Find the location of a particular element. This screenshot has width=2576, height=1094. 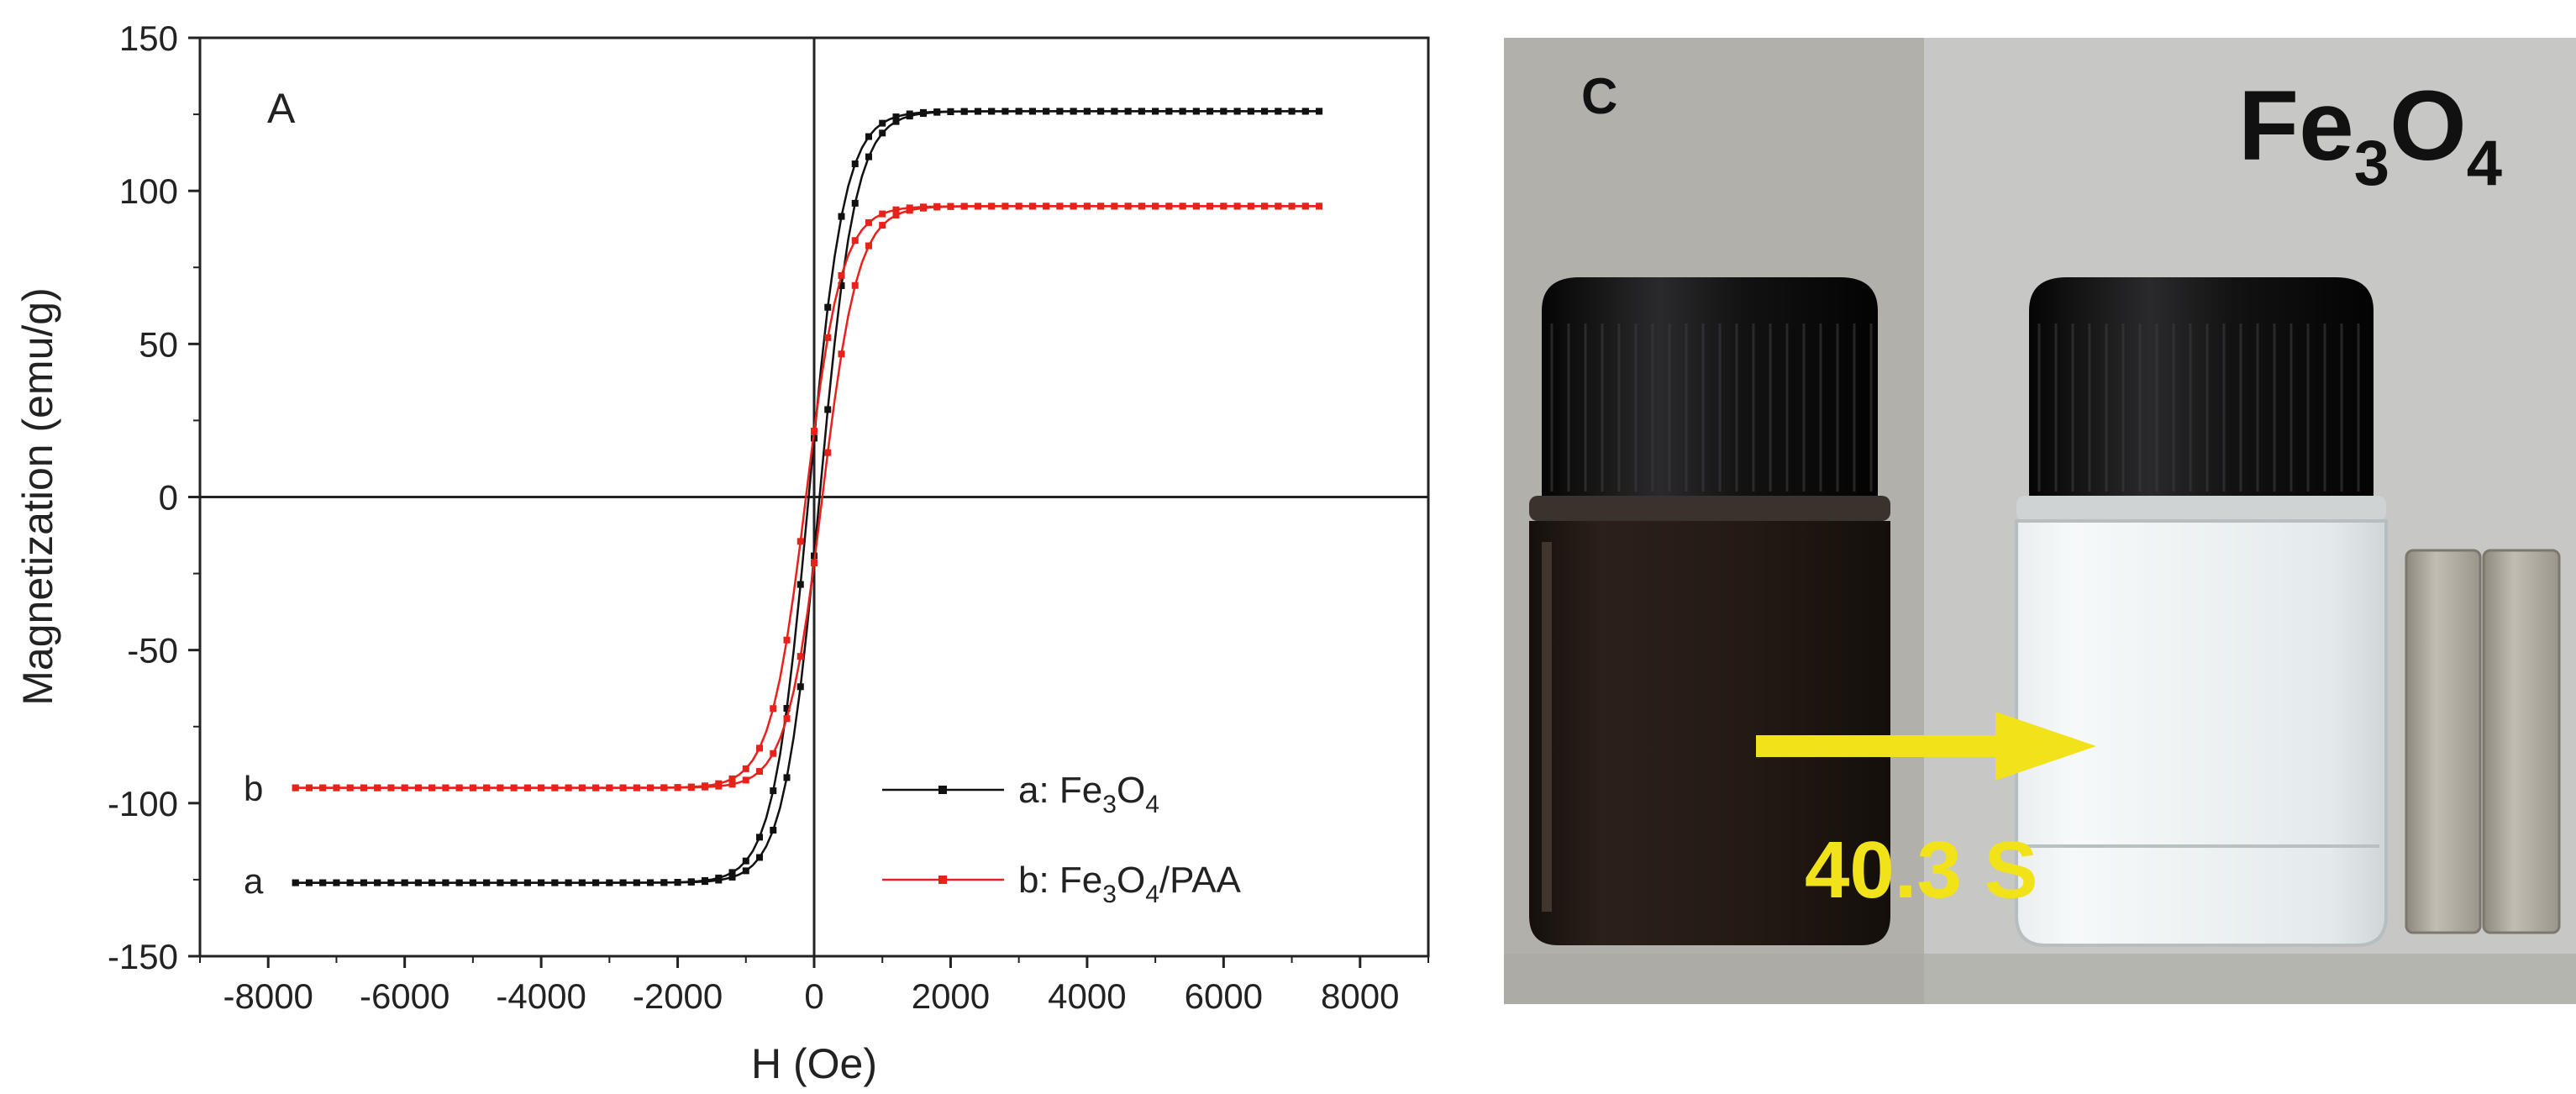

x-tick-label: 8000 is located at coordinates (1360, 996).